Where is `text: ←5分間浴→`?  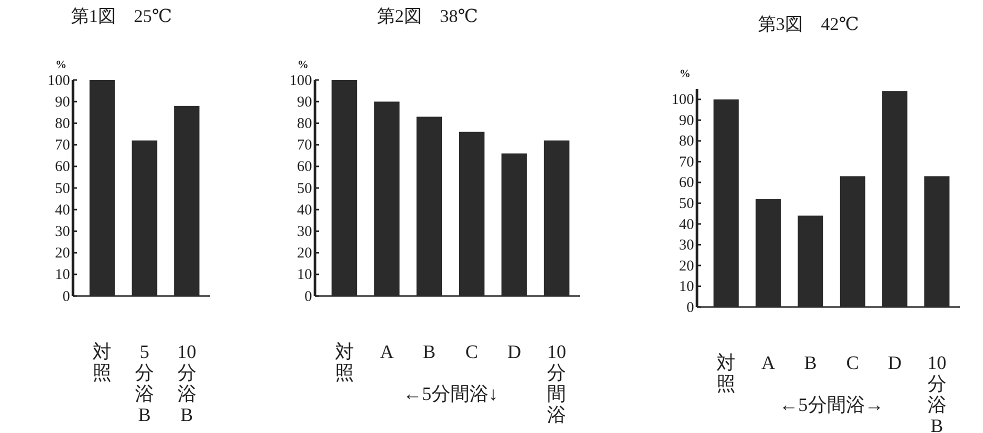 text: ←5分間浴→ is located at coordinates (831, 405).